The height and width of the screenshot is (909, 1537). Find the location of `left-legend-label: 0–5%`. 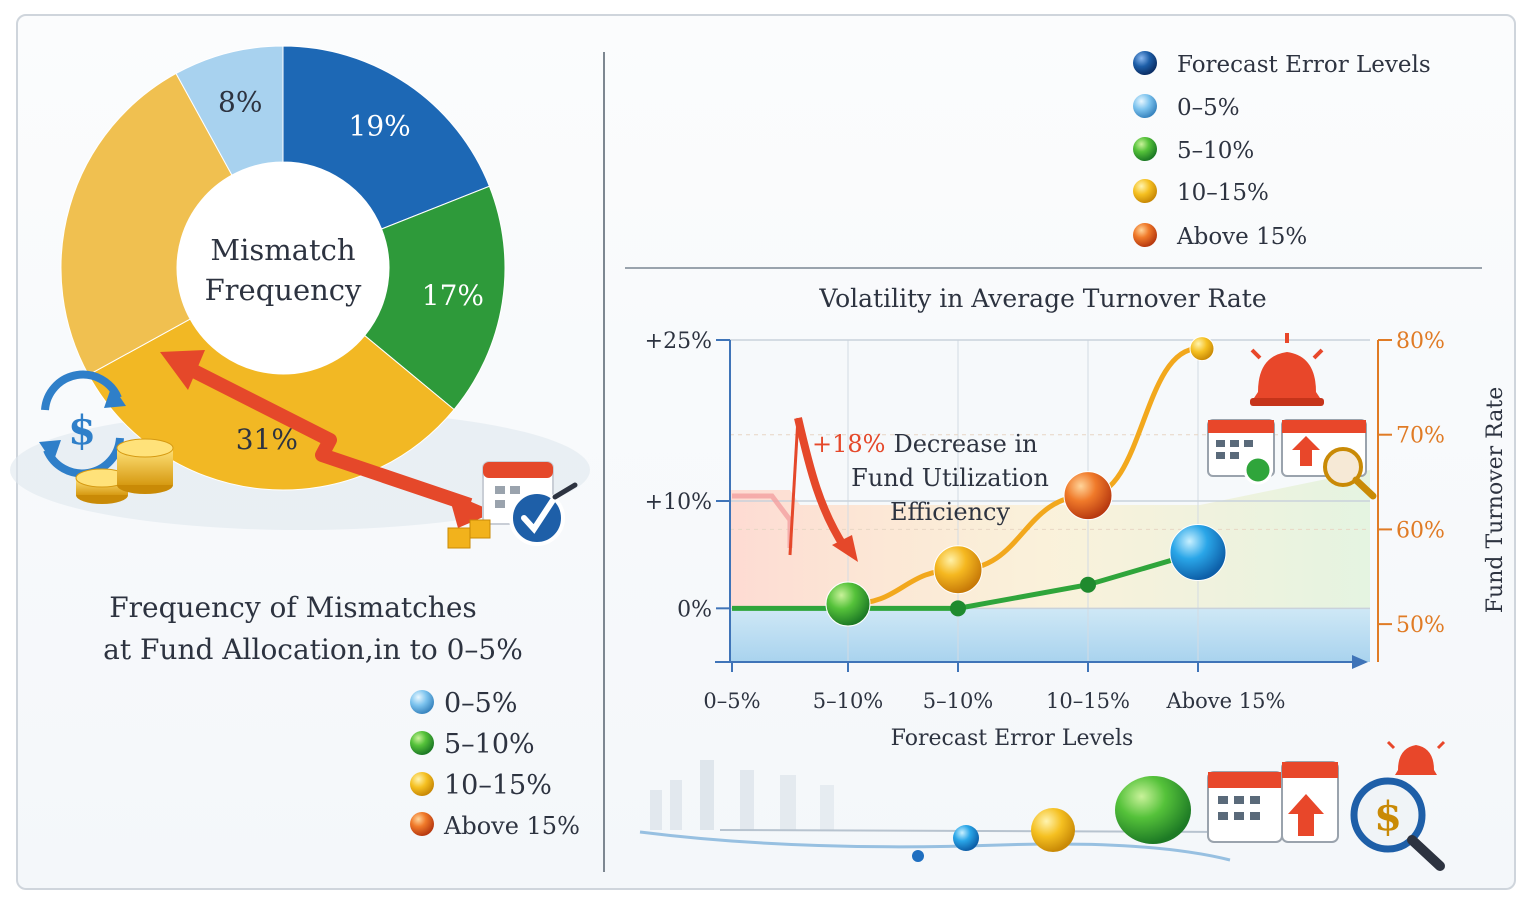

left-legend-label: 0–5% is located at coordinates (481, 703).